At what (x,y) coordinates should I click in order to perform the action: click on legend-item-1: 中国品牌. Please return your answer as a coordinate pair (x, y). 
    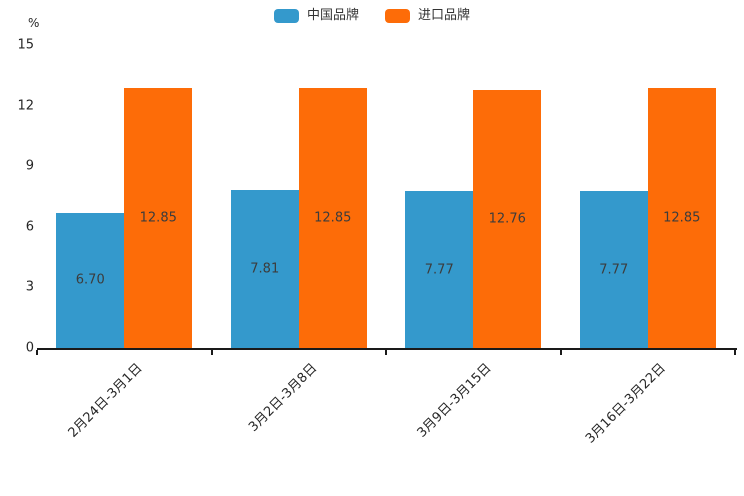
    Looking at the image, I should click on (316, 16).